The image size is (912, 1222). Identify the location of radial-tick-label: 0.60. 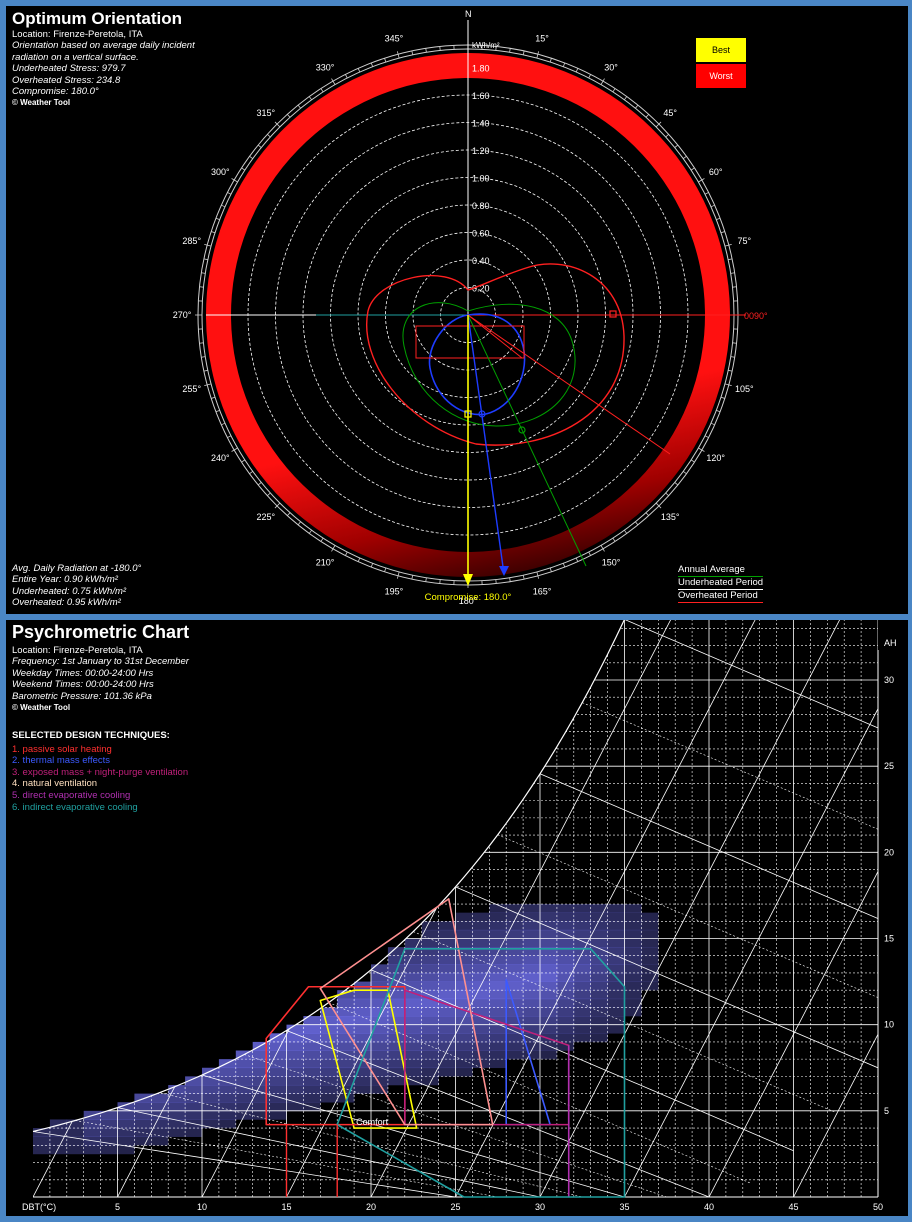
(481, 234).